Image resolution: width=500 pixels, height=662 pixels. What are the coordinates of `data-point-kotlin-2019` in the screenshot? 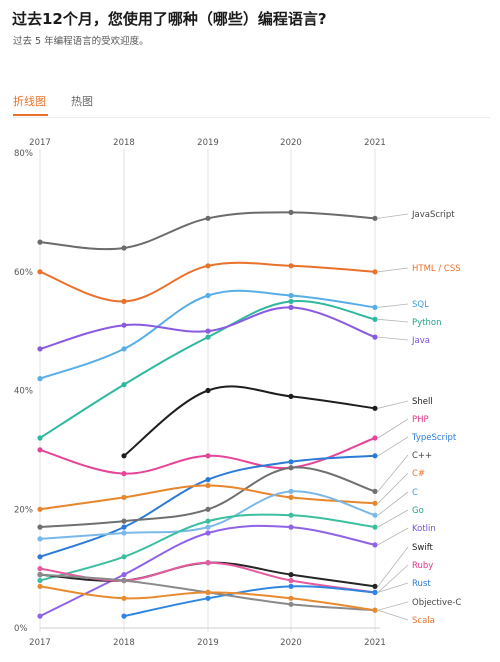 It's located at (208, 533).